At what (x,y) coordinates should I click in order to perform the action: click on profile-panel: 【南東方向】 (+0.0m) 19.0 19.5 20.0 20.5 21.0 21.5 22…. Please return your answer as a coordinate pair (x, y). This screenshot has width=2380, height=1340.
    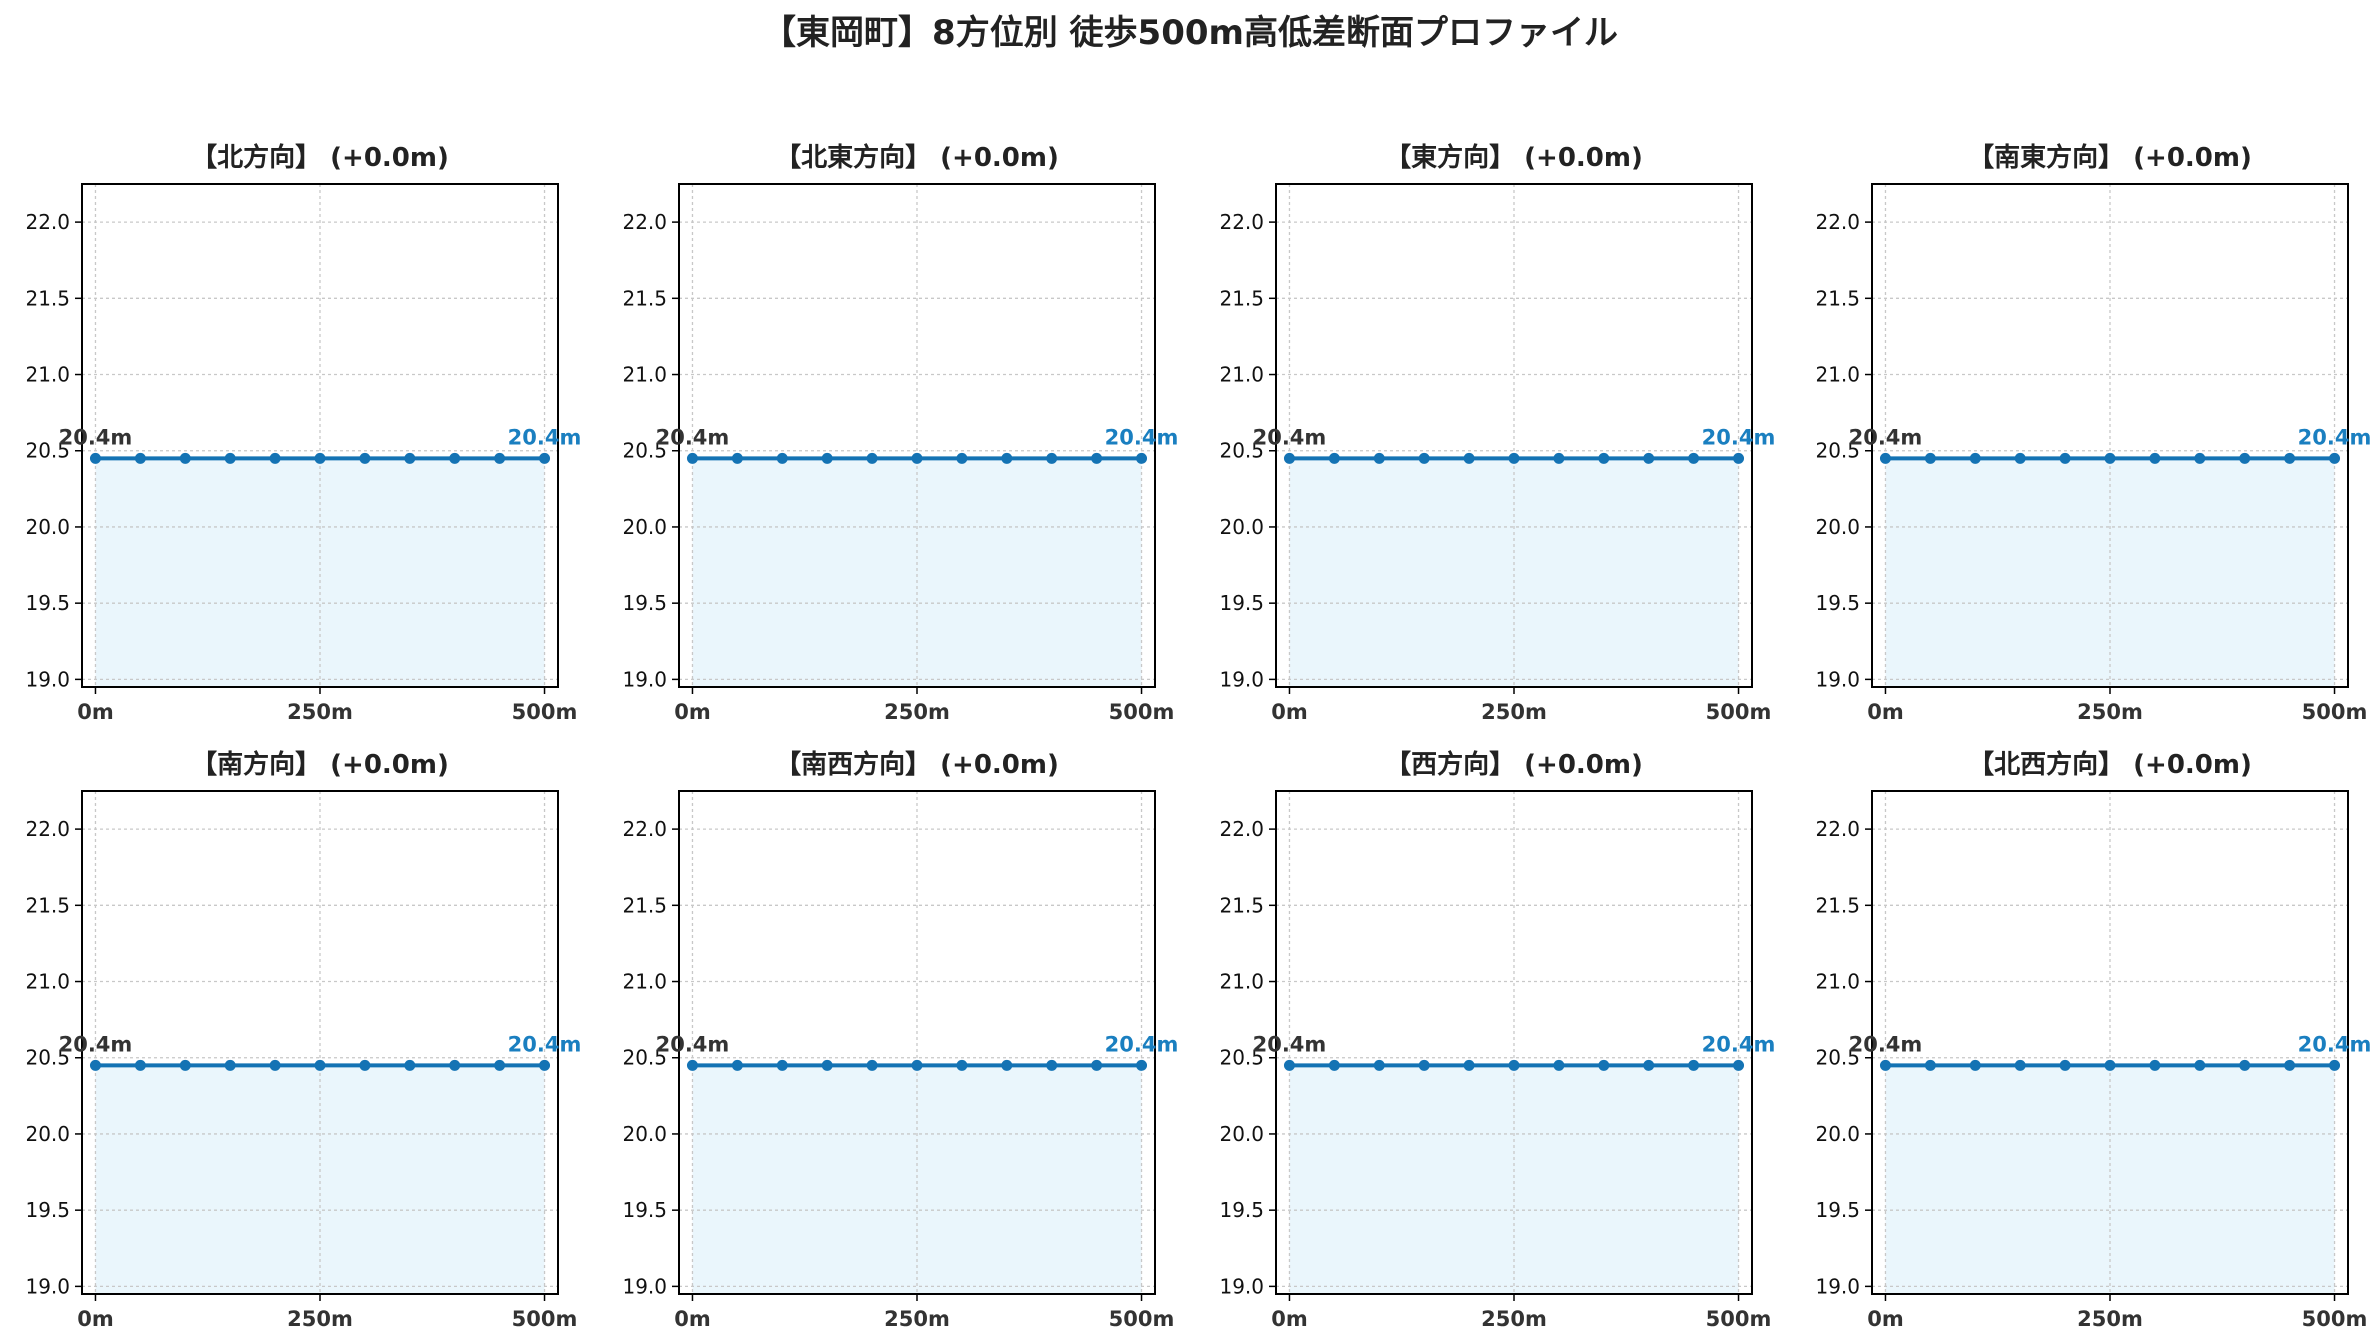
    Looking at the image, I should click on (2093, 433).